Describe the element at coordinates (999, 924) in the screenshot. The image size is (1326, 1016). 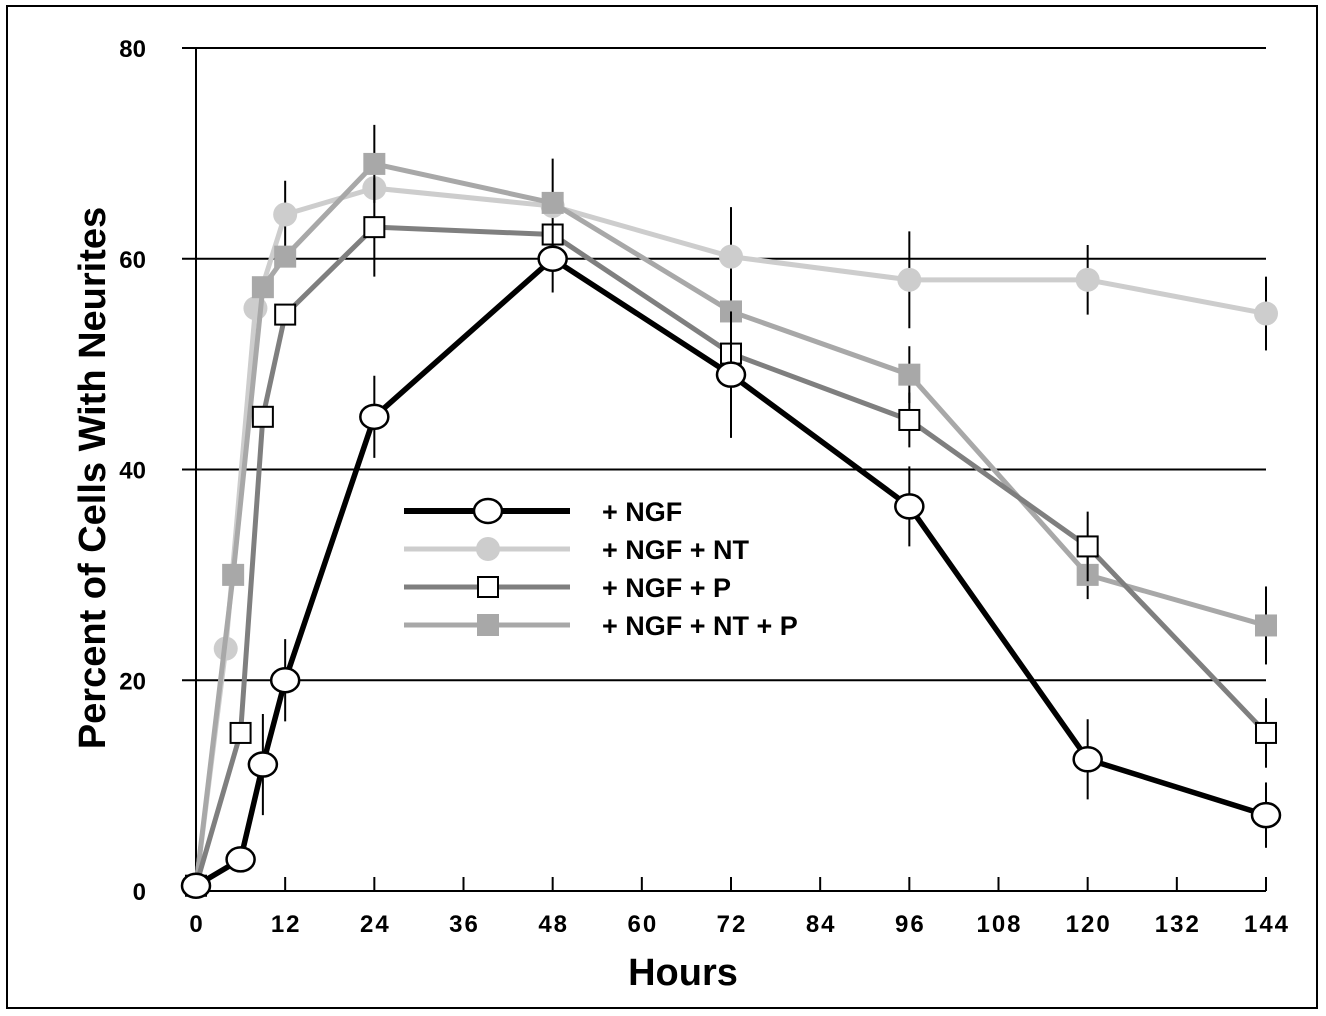
I see `x-tick-label: 108` at that location.